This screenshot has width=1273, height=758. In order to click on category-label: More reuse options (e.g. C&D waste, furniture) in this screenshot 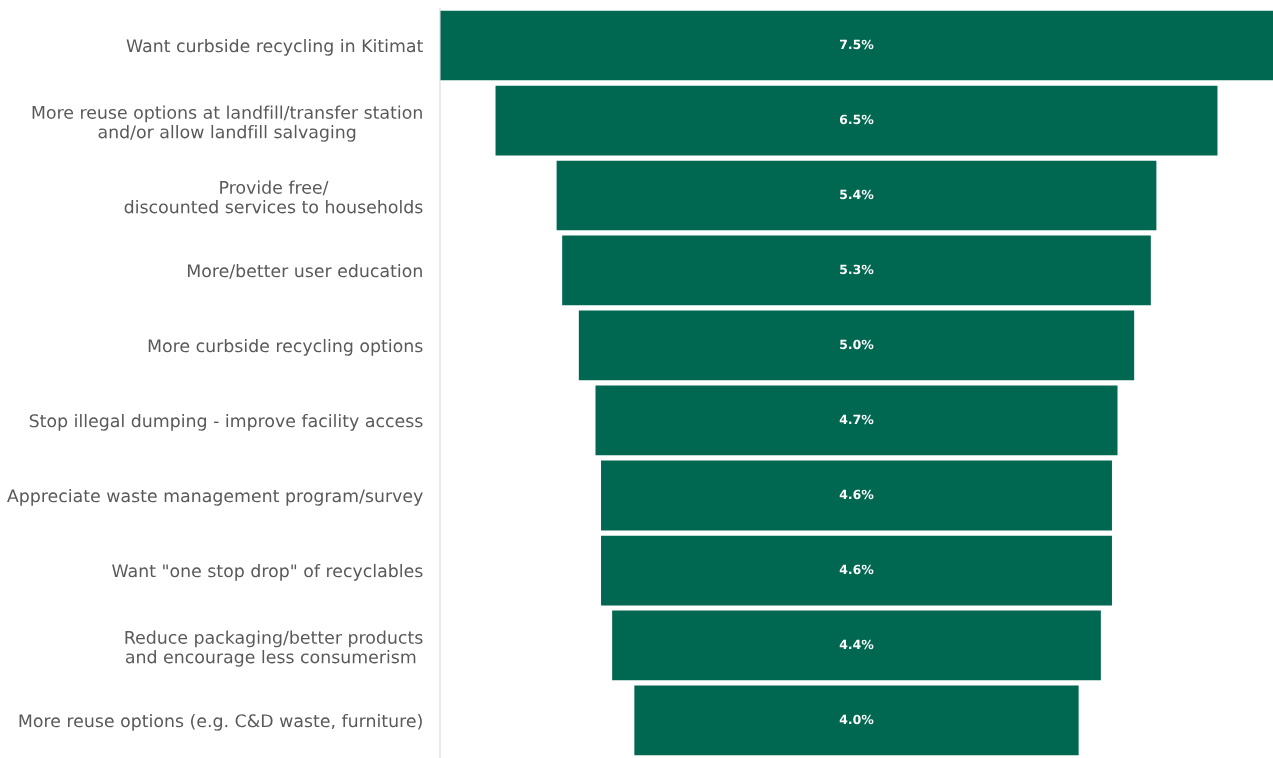, I will do `click(220, 722)`.